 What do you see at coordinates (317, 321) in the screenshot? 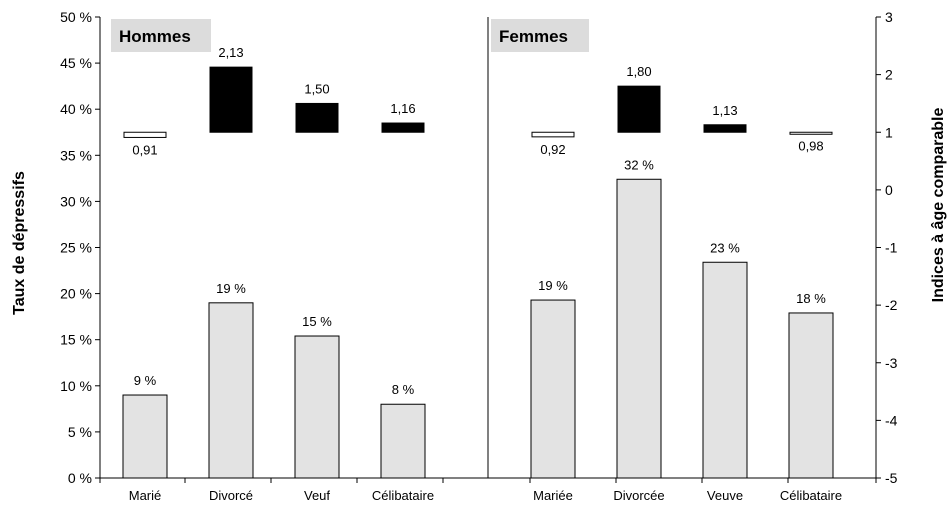
I see `rate-label: 15 %` at bounding box center [317, 321].